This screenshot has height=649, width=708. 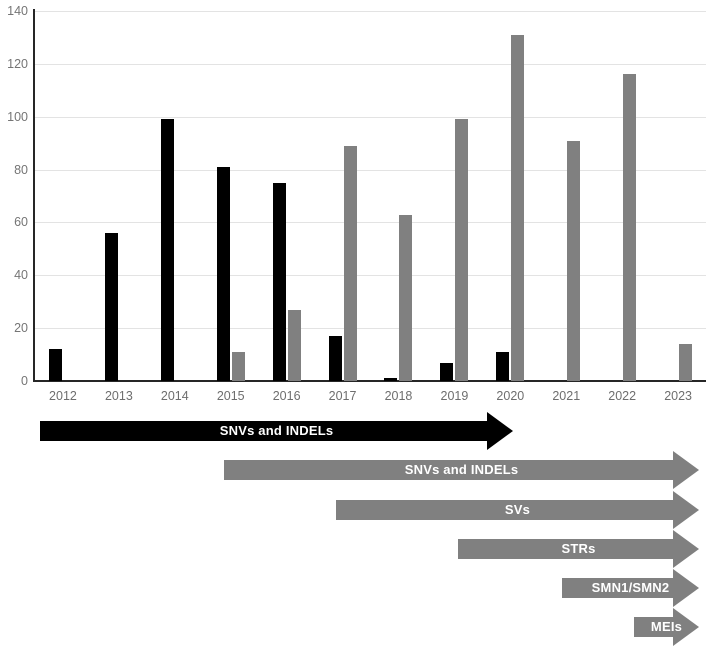 What do you see at coordinates (335, 358) in the screenshot?
I see `black-bar-2017` at bounding box center [335, 358].